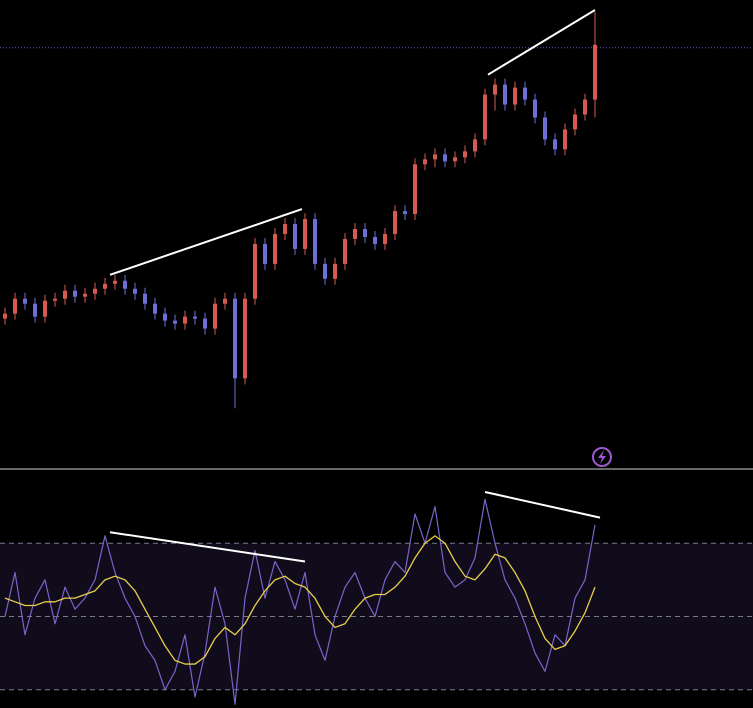  I want to click on rsi-ma-line, so click(300, 600).